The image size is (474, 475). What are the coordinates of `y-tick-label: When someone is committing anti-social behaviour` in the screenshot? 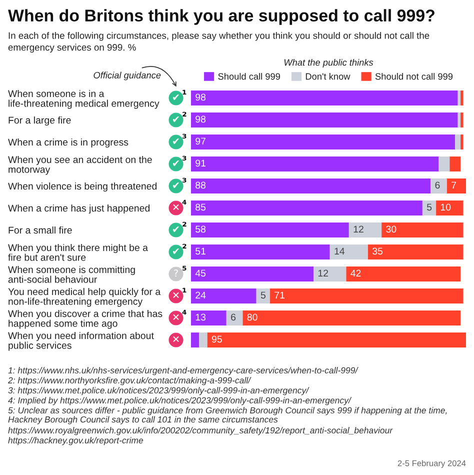 It's located at (71, 274).